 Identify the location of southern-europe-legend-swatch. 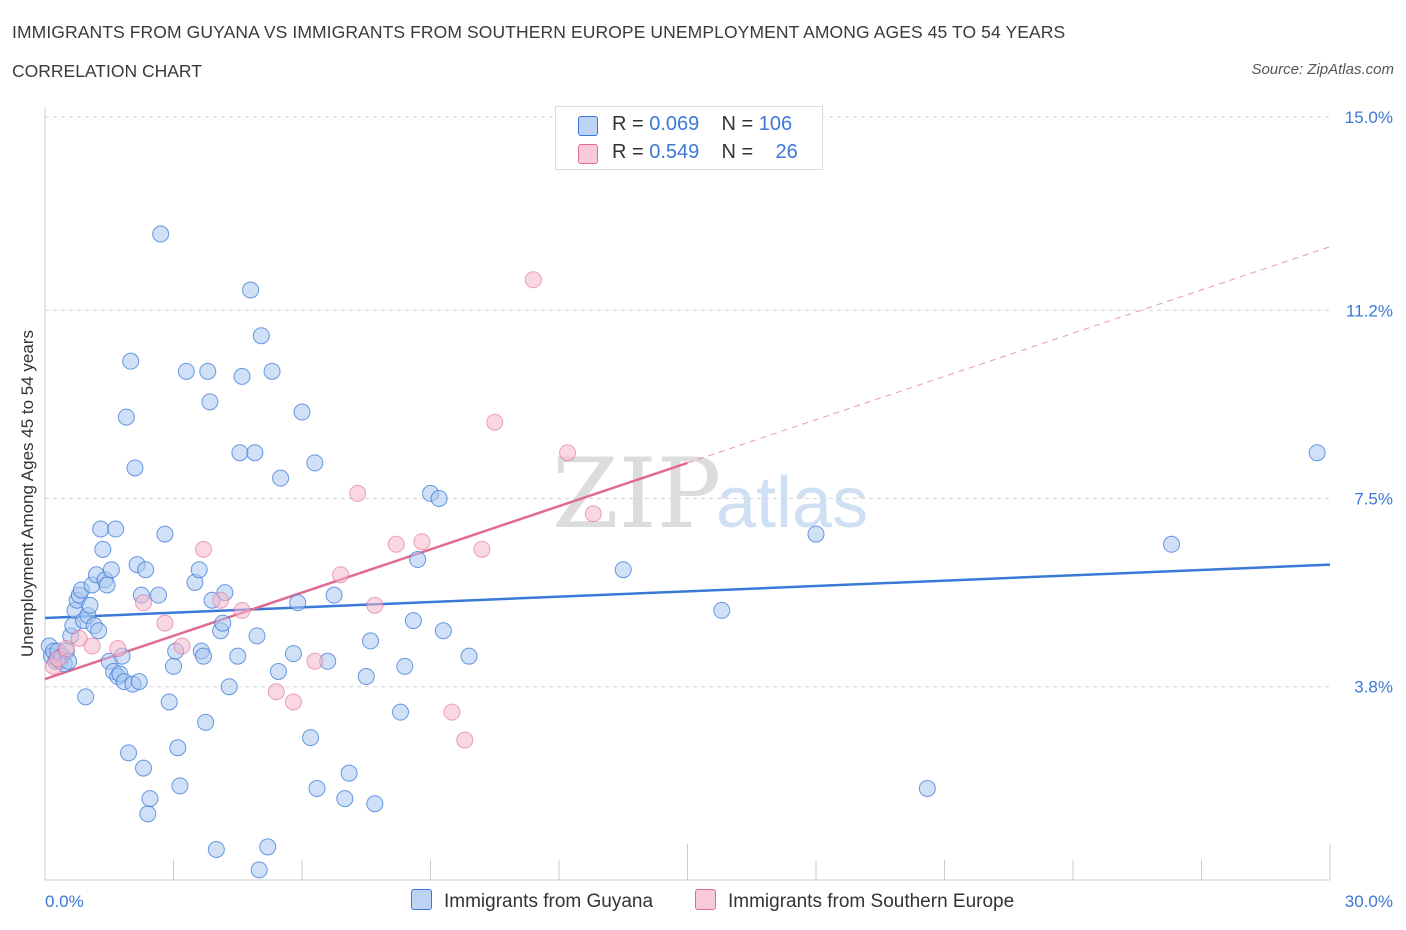
(705, 899).